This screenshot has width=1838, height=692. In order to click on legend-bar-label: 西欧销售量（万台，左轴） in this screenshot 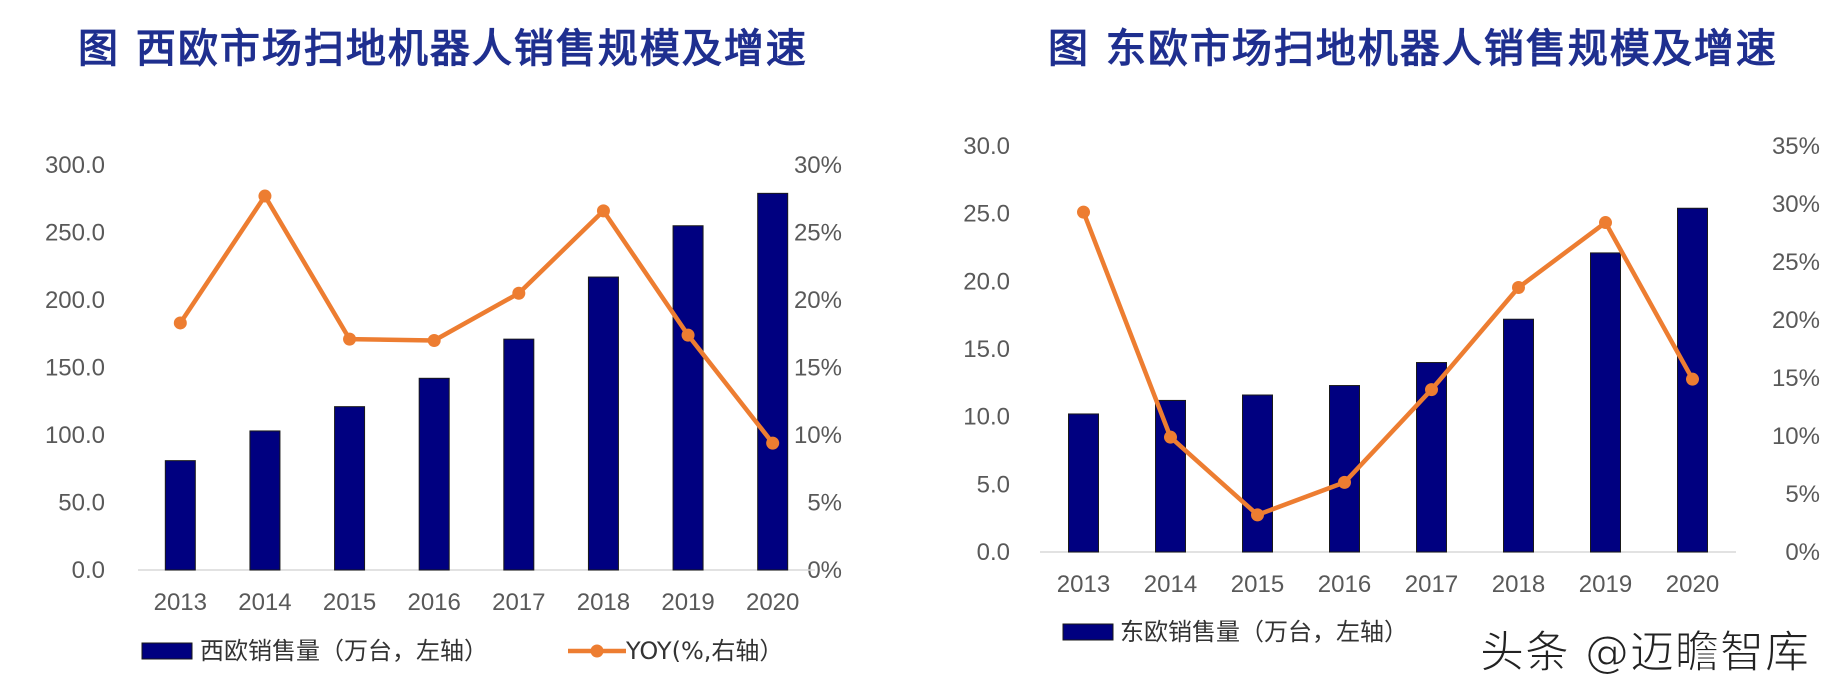, I will do `click(344, 651)`.